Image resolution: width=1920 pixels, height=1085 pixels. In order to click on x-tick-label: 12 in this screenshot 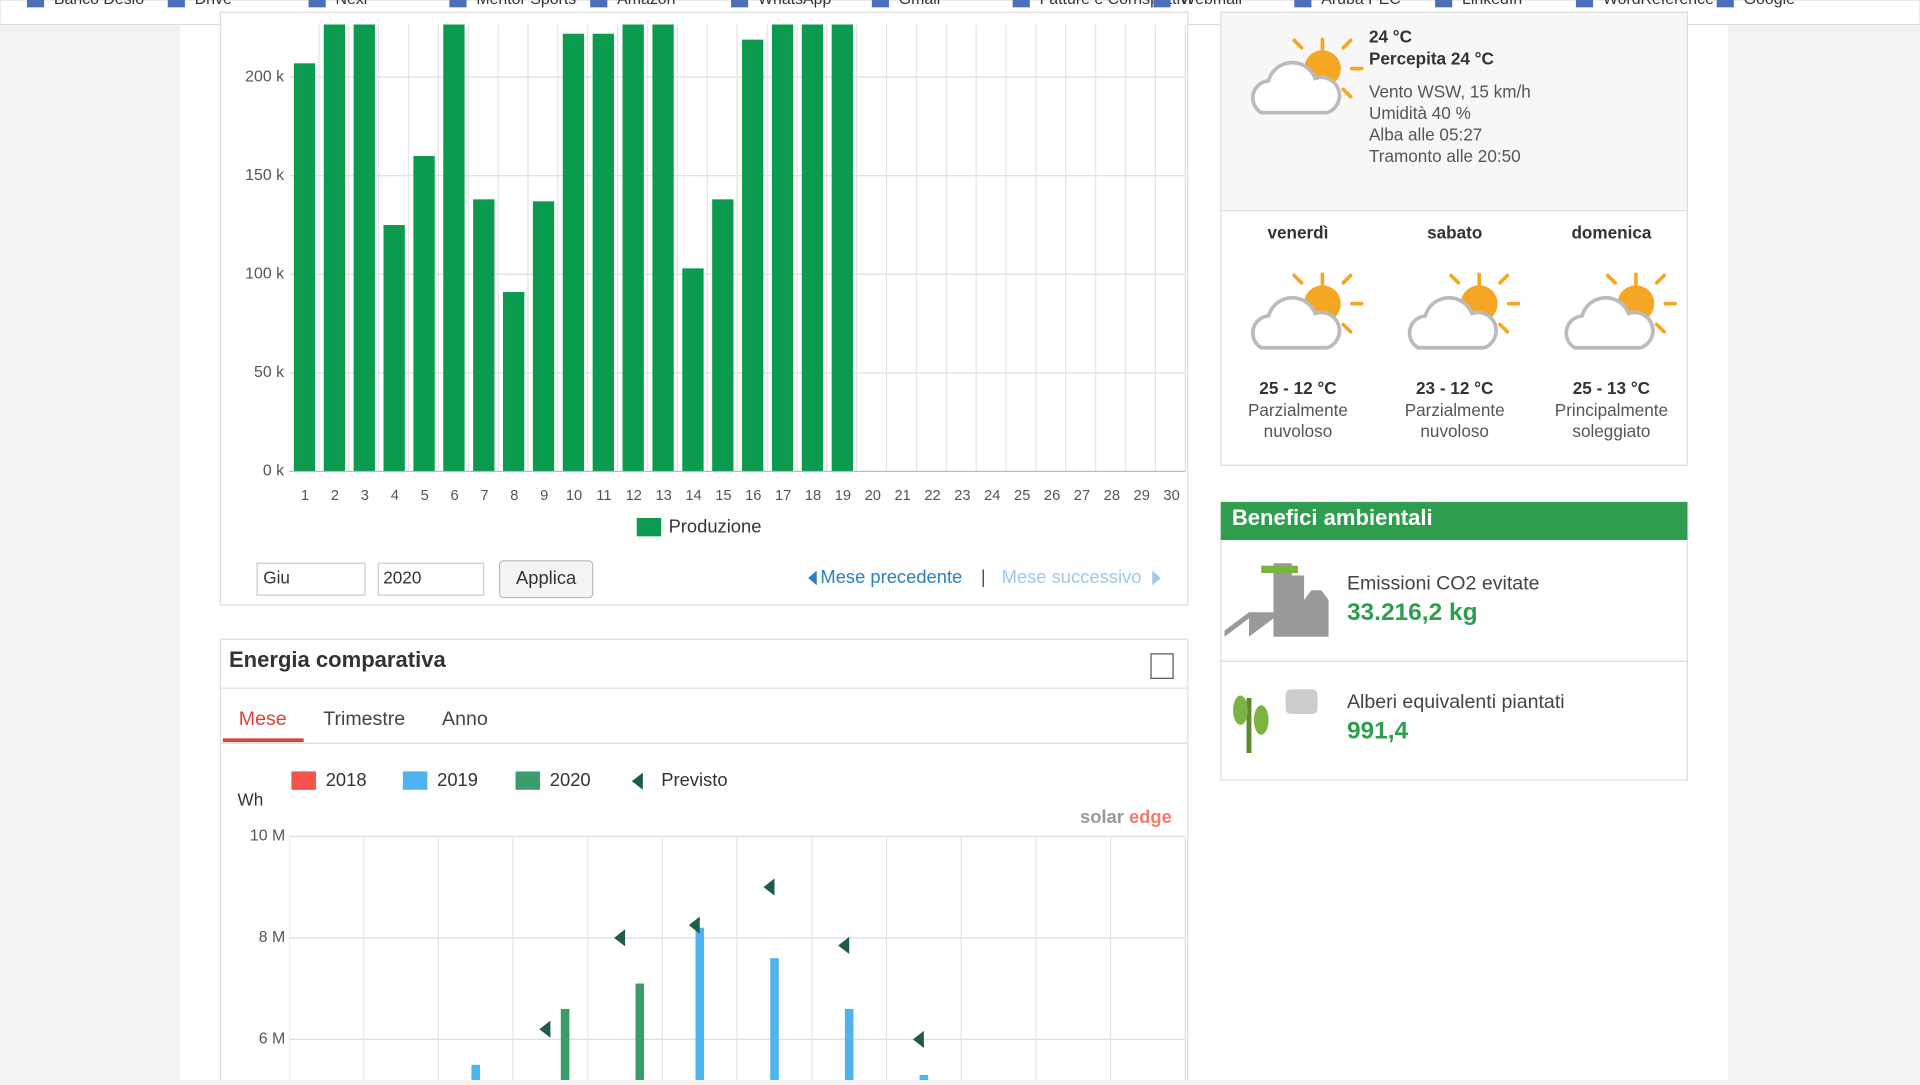, I will do `click(634, 496)`.